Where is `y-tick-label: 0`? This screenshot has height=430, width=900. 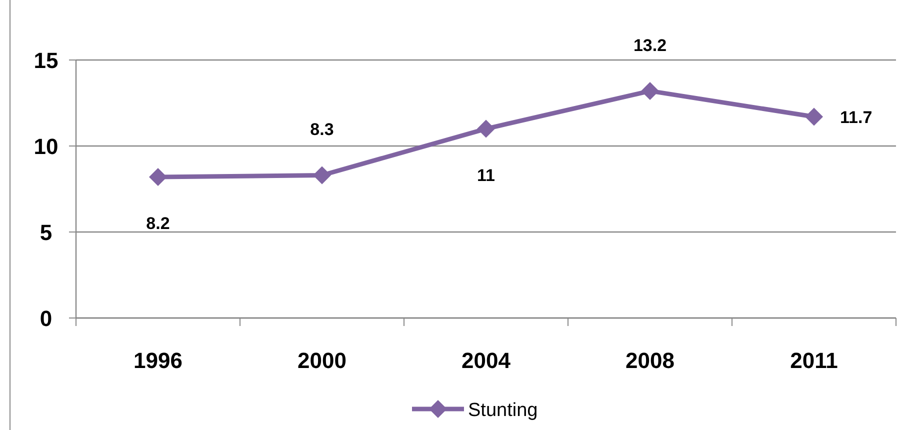 y-tick-label: 0 is located at coordinates (46, 318).